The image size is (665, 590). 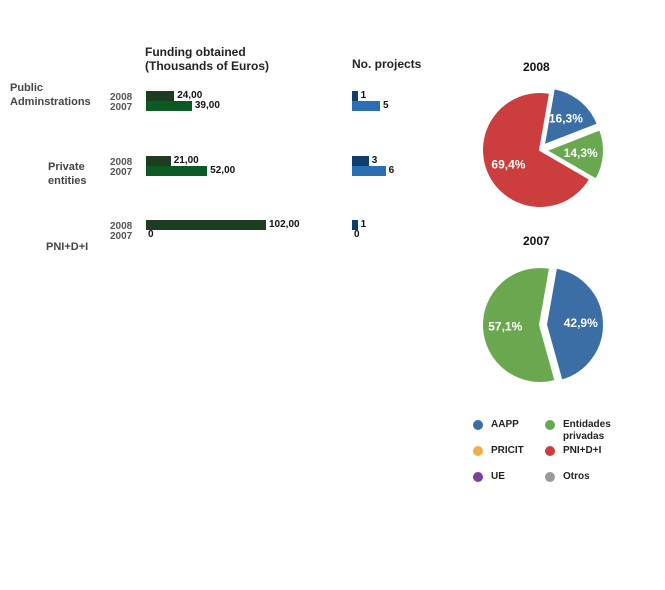 I want to click on projects-value-label: 5, so click(x=386, y=105).